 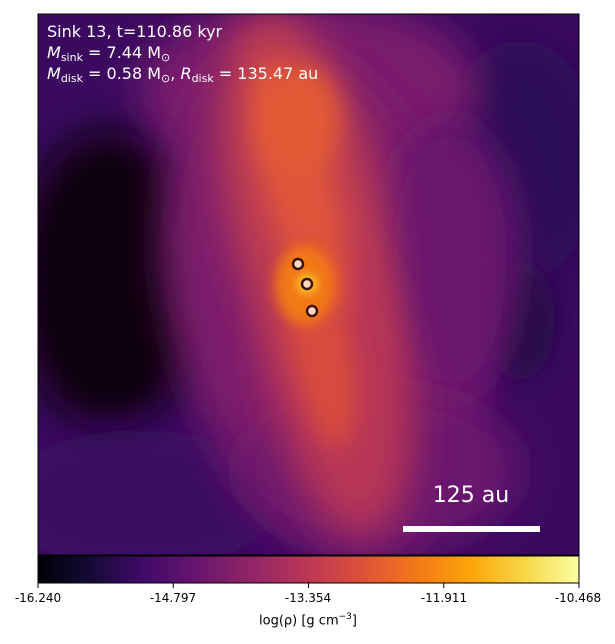 I want to click on sink-markers, so click(x=305, y=287).